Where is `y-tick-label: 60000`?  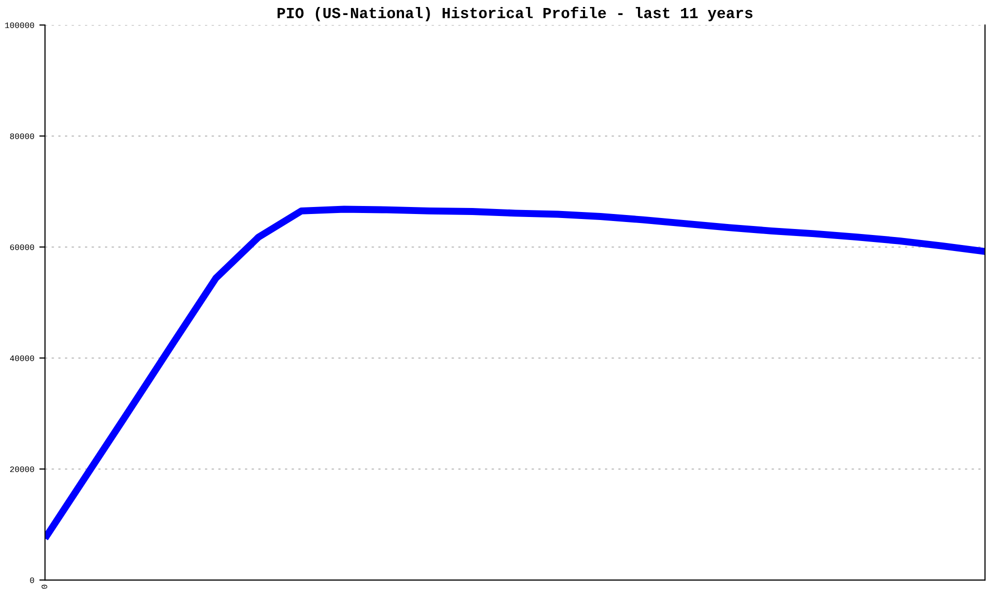 y-tick-label: 60000 is located at coordinates (22, 247).